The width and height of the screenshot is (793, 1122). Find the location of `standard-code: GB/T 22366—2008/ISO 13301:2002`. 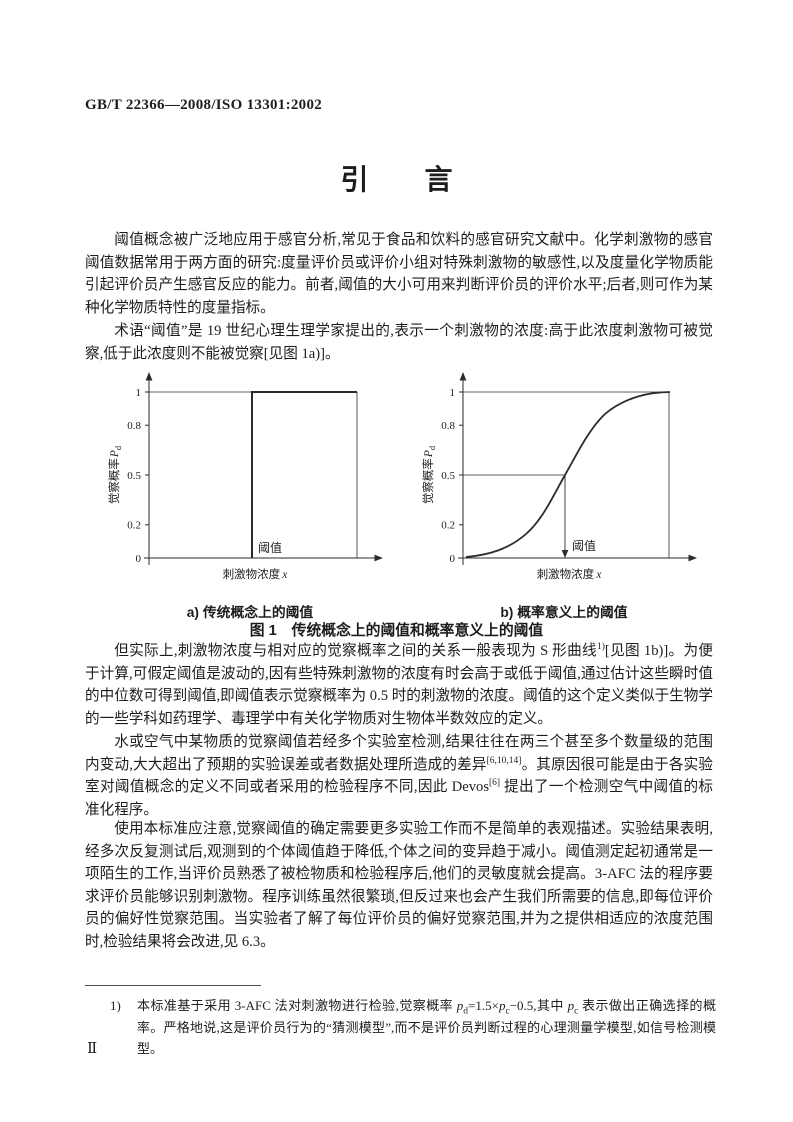

standard-code: GB/T 22366—2008/ISO 13301:2002 is located at coordinates (204, 105).